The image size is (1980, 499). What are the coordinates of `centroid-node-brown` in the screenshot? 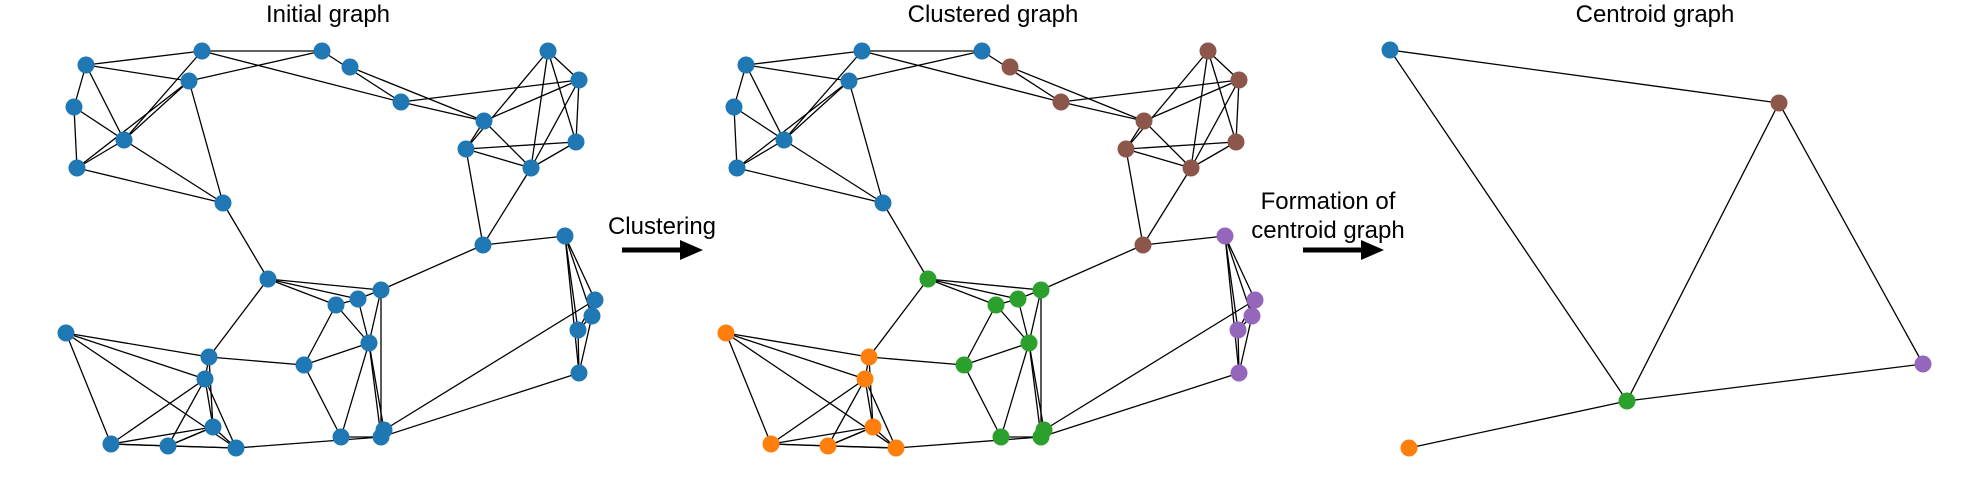 It's located at (1779, 103).